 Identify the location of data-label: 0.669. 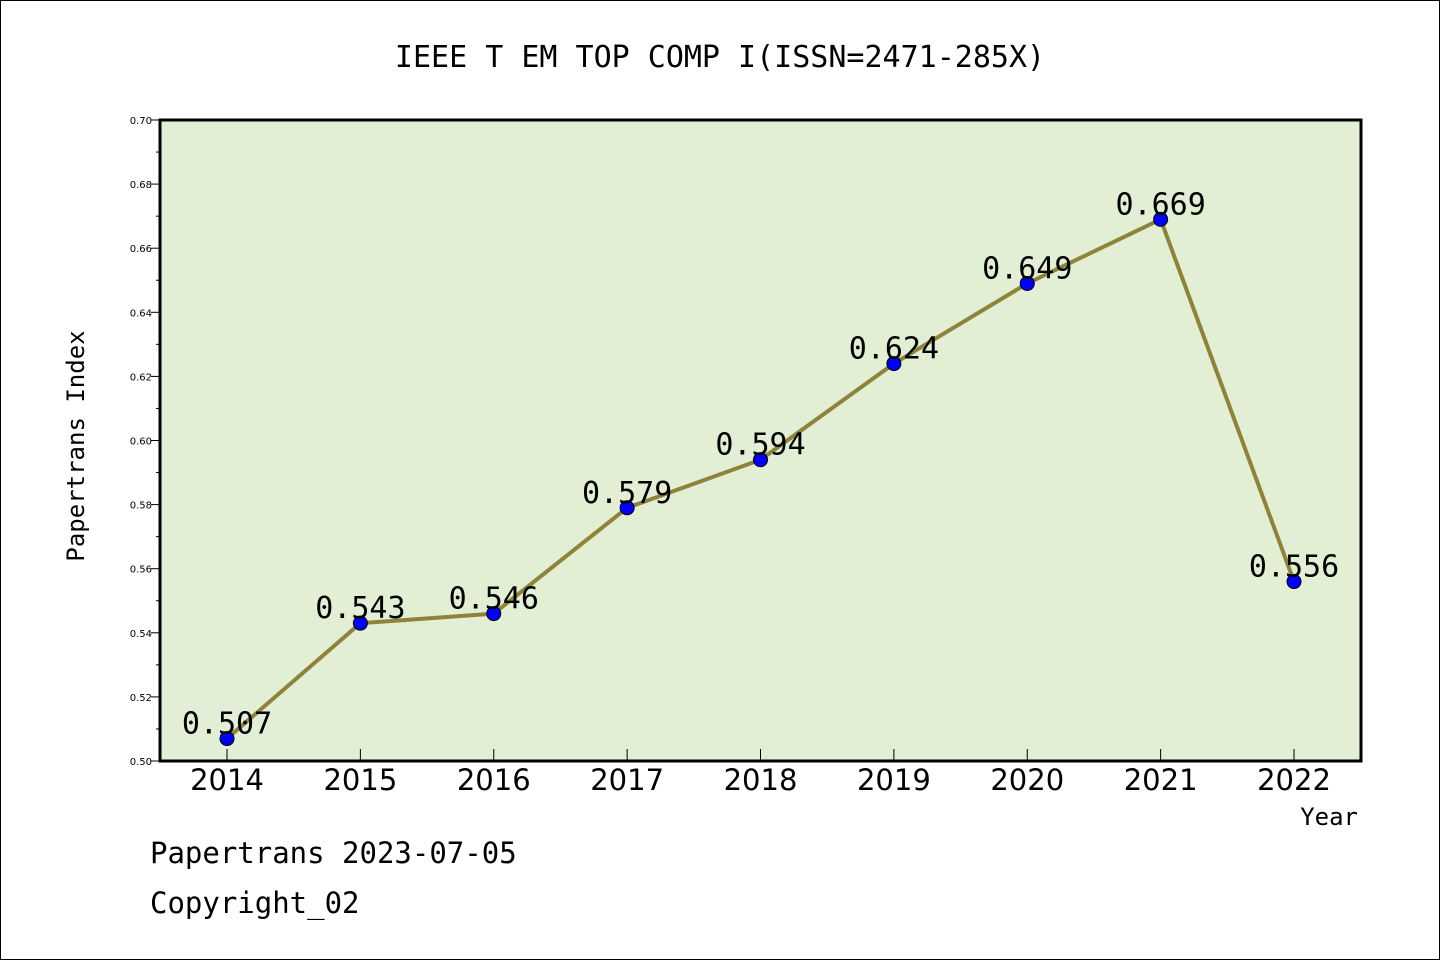
(1160, 204).